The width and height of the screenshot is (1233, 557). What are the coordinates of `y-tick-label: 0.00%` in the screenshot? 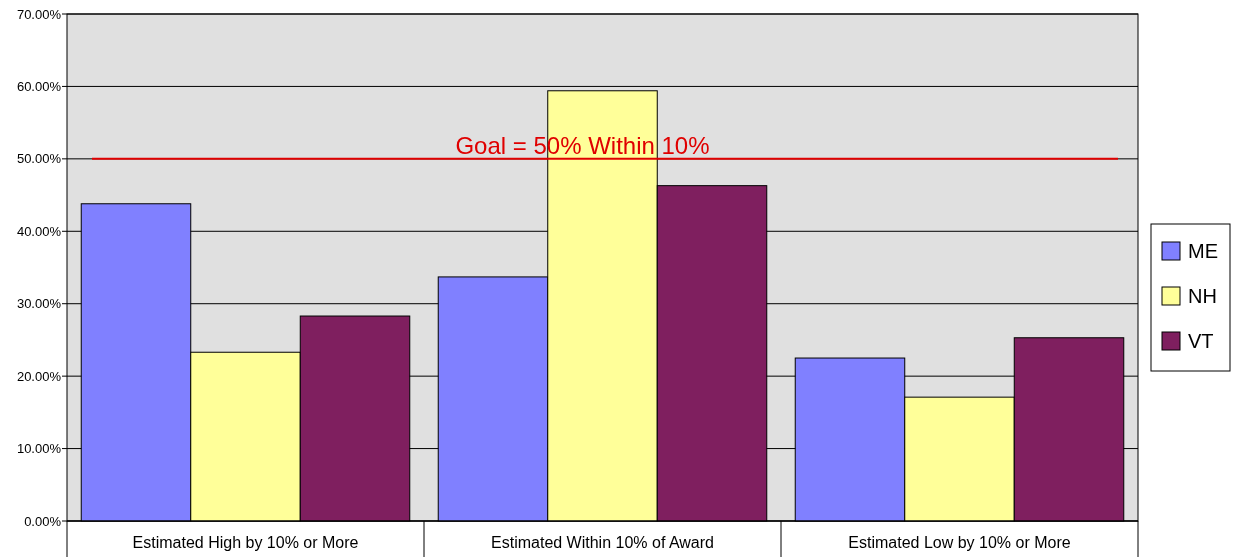 It's located at (43, 521).